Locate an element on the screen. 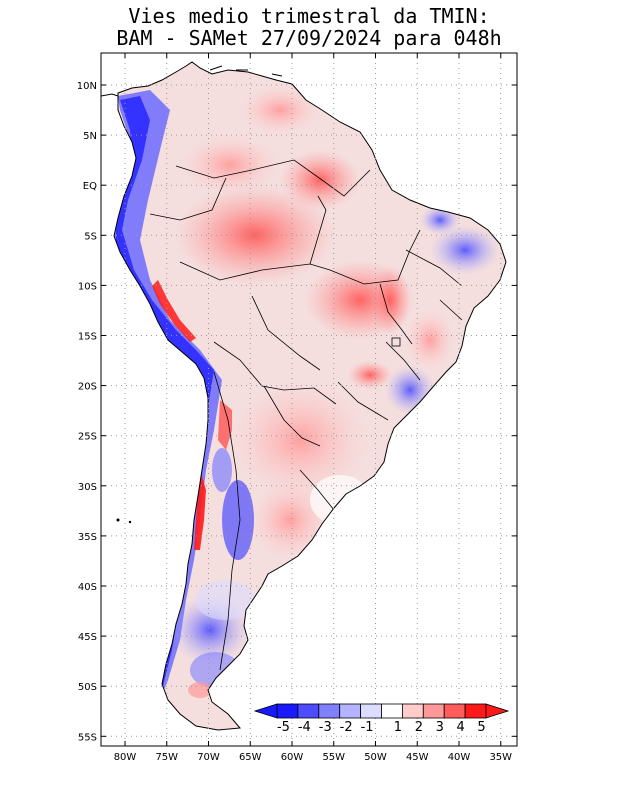  lon-tick-label: 65W is located at coordinates (250, 757).